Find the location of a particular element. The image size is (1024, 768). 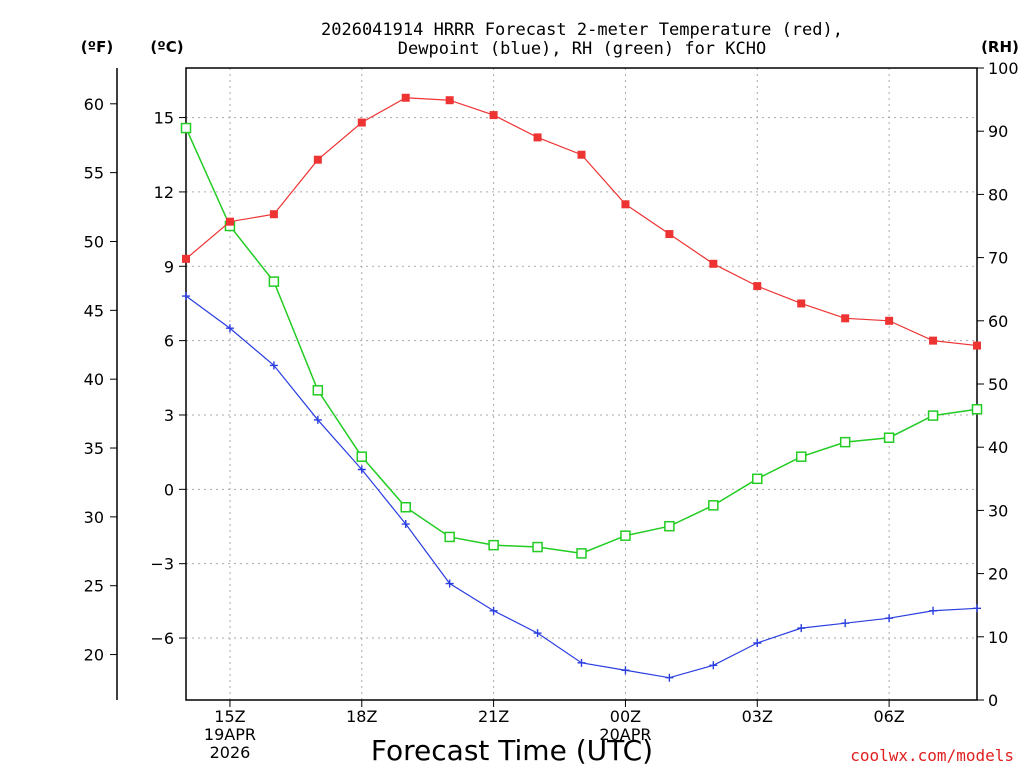

x-tick-label: 21Z is located at coordinates (493, 716).